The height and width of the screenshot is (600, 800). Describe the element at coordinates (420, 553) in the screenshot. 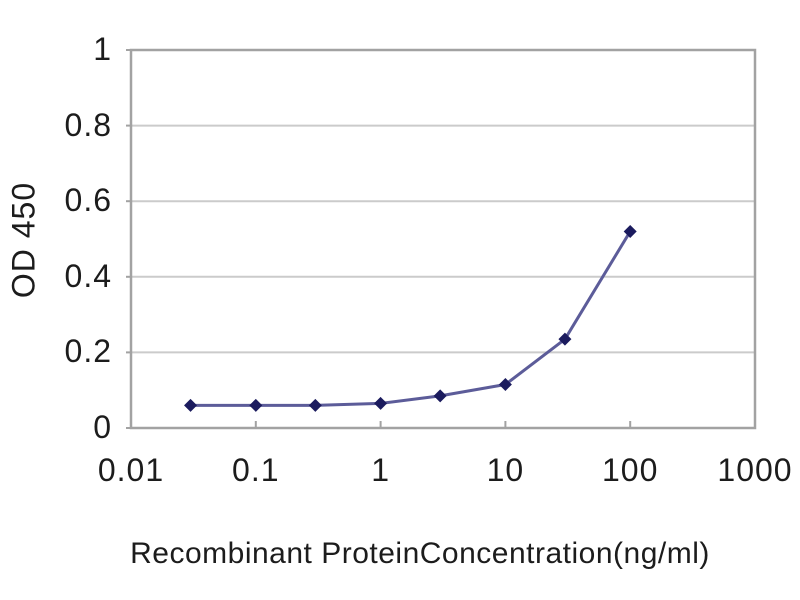

I see `x-axis-title: Recombinant ProteinConcentration(ng/ml)` at that location.